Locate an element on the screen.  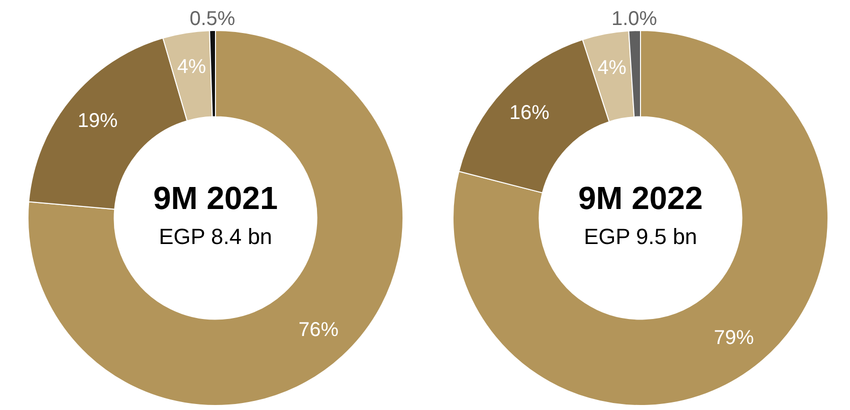
data-label: 0.5% is located at coordinates (213, 19).